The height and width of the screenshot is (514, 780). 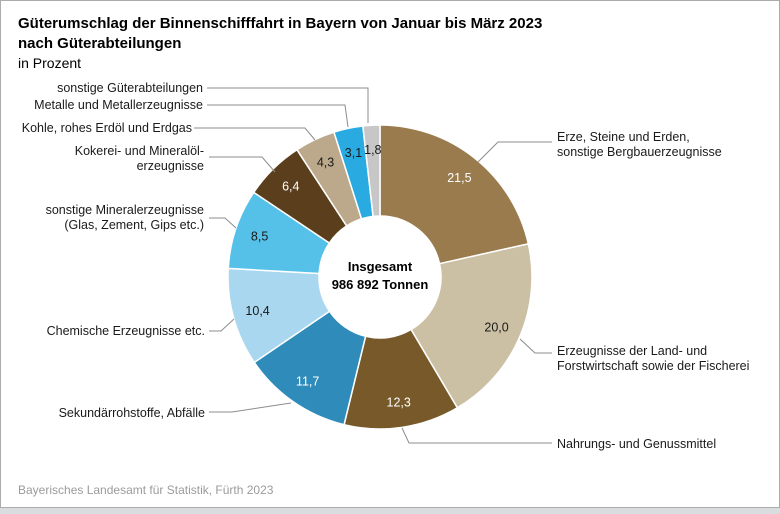 What do you see at coordinates (139, 158) in the screenshot?
I see `callout-kokerei-mineraloelerzeugnisse: Kokerei- und Mineralöl- erzeugnisse` at bounding box center [139, 158].